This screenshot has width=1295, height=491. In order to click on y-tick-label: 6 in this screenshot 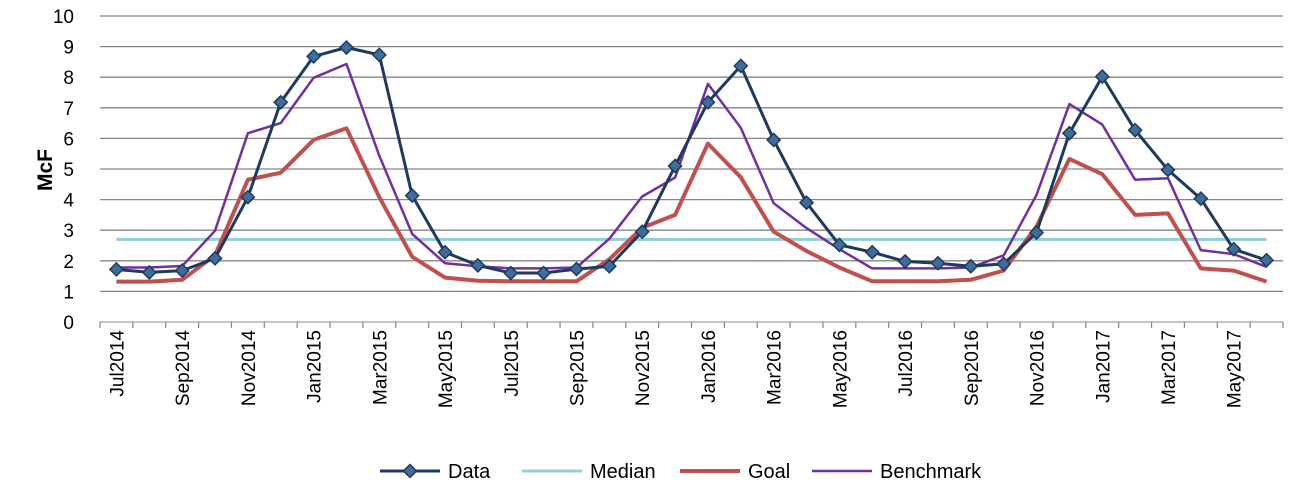, I will do `click(68, 139)`.